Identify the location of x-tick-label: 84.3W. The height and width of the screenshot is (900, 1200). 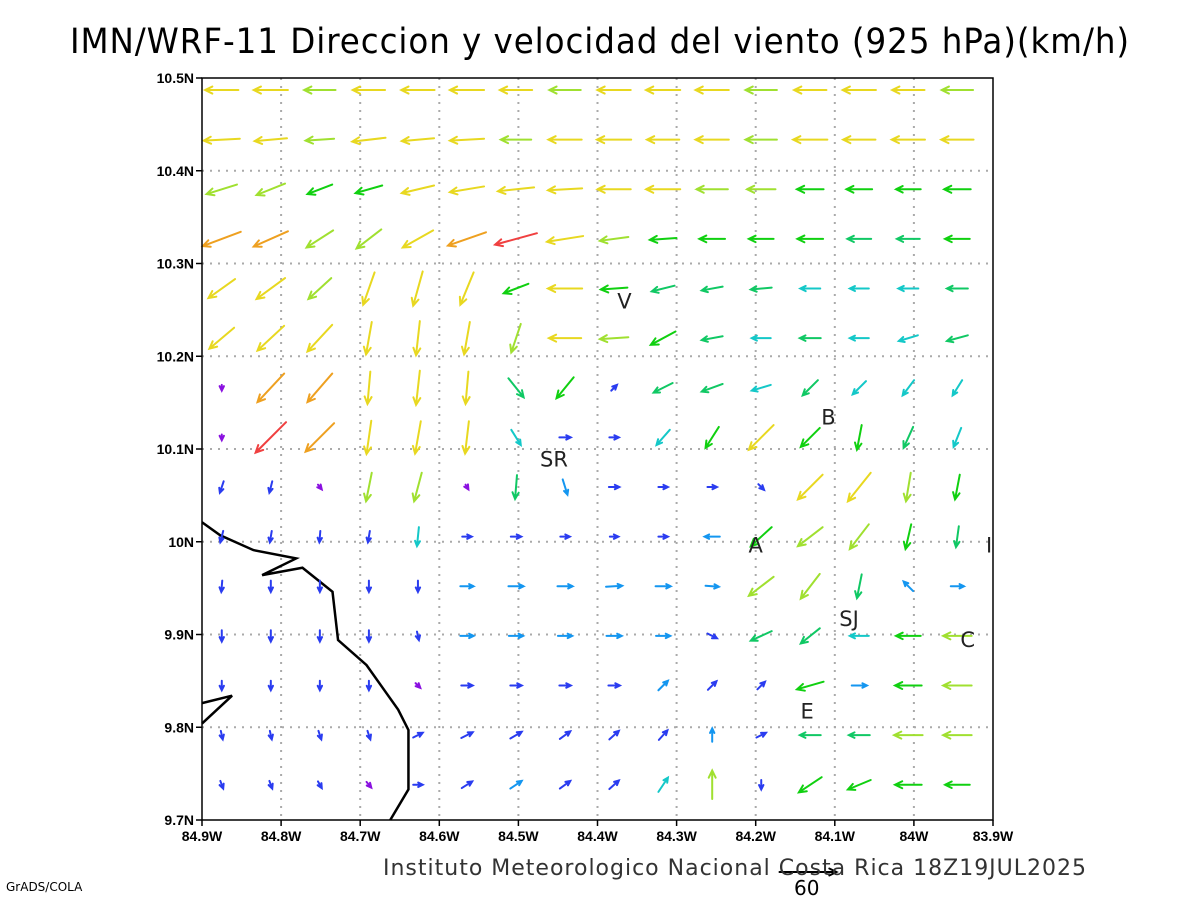
(676, 836).